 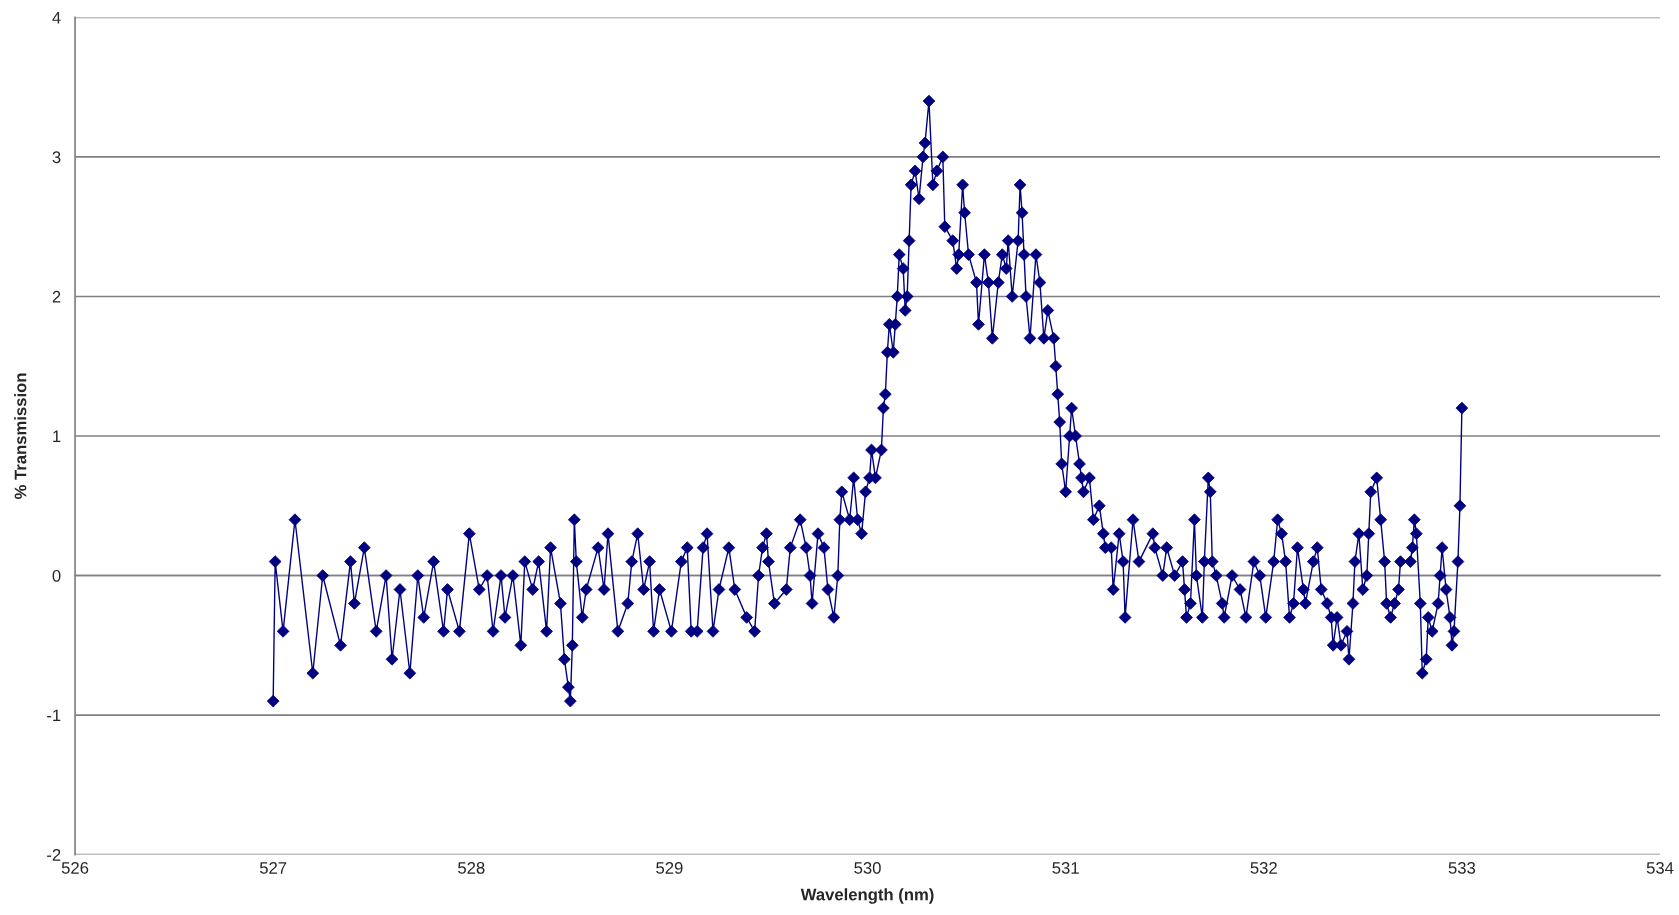 I want to click on x-tick-label: 533, so click(x=1462, y=867).